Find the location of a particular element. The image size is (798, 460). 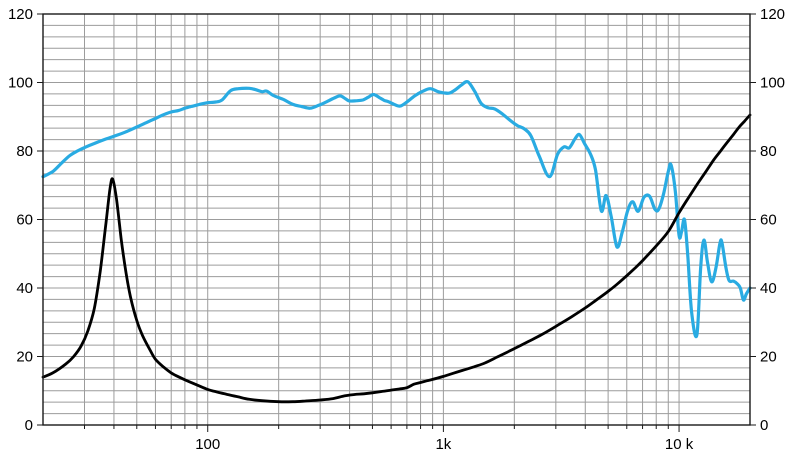

y-tick-label-left: 40 is located at coordinates (24, 288).